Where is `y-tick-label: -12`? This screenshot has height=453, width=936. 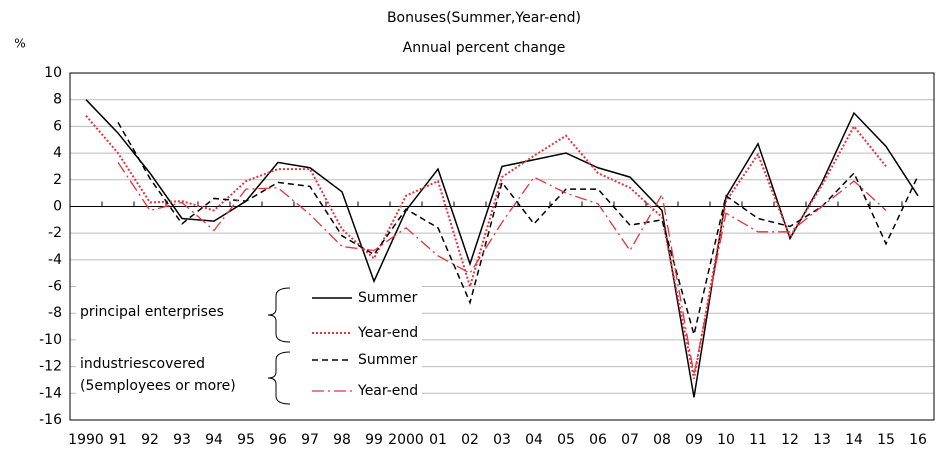
y-tick-label: -12 is located at coordinates (50, 367).